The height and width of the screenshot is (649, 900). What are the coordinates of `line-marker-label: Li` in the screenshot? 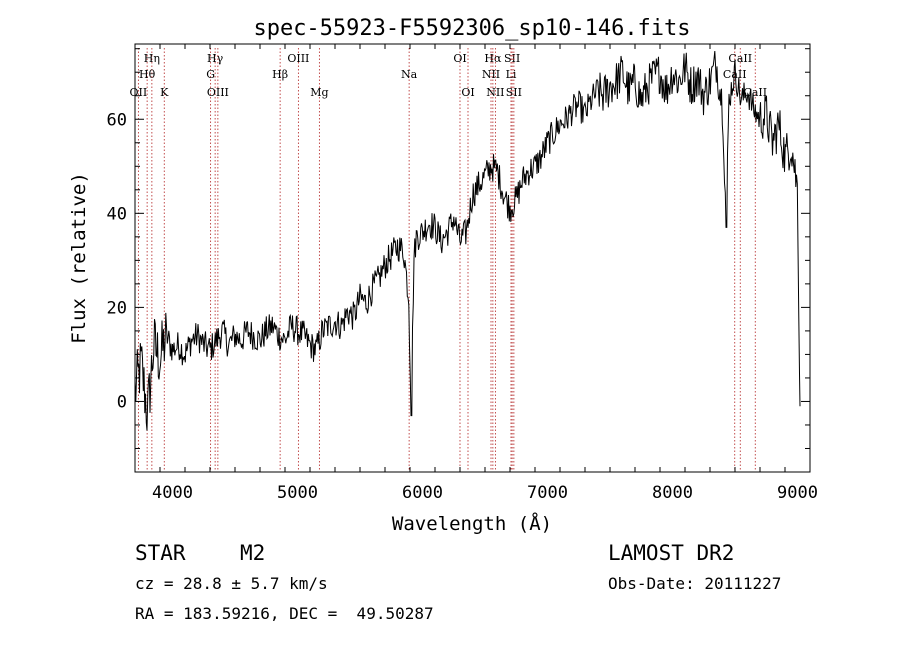 It's located at (511, 74).